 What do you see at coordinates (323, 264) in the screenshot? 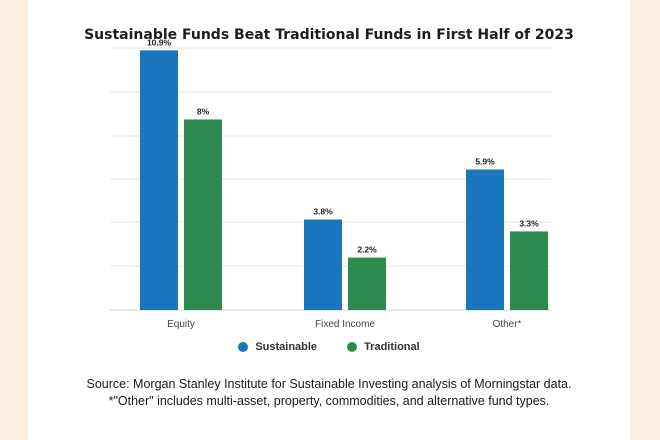
I see `bar-sustainable-fixed-income` at bounding box center [323, 264].